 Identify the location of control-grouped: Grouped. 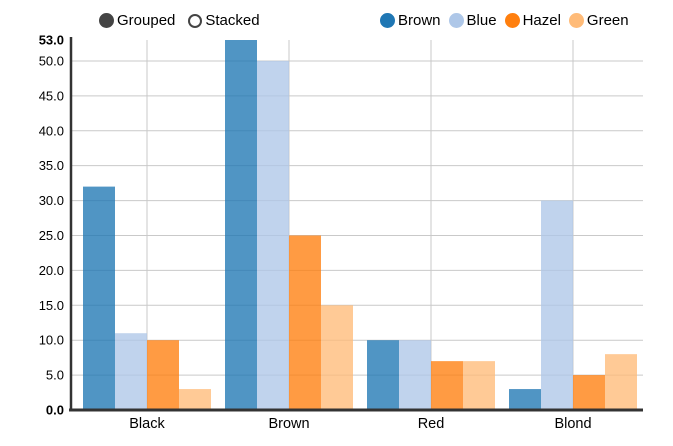
(137, 20).